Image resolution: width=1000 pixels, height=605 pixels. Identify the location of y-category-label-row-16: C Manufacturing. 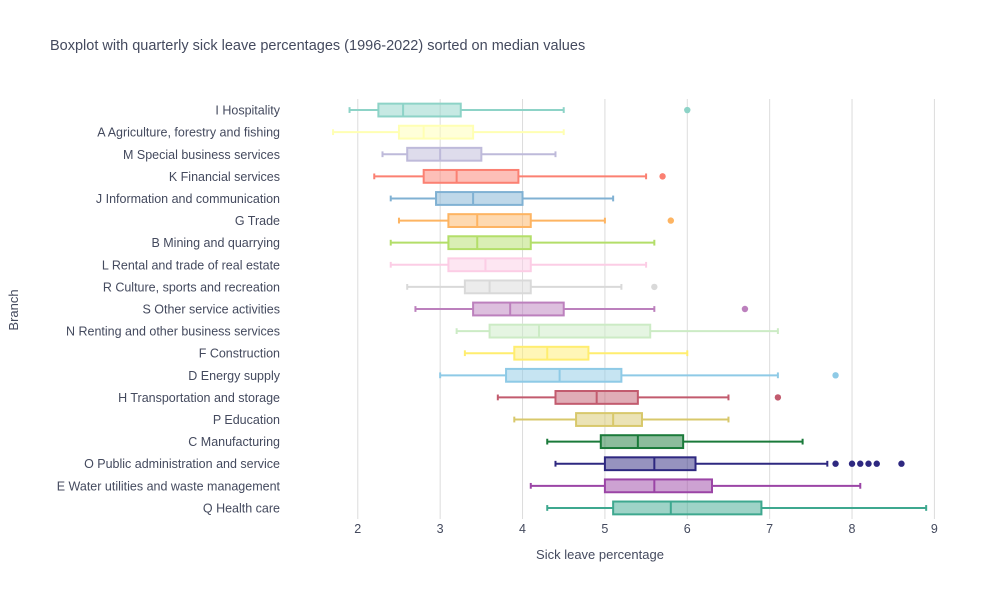
(234, 442).